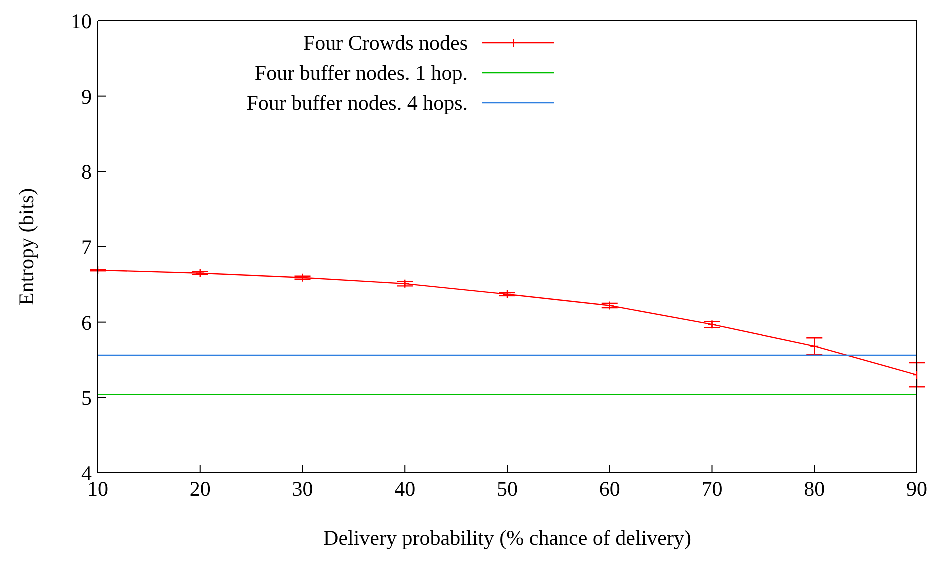 This screenshot has width=933, height=568. I want to click on x-tick-label: 80, so click(815, 488).